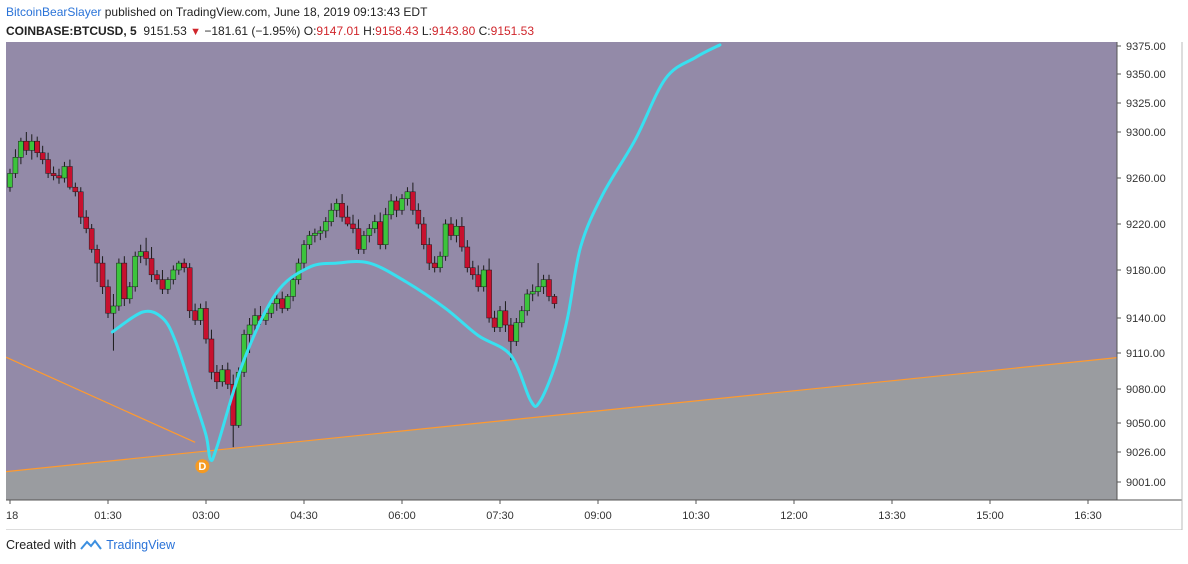 Image resolution: width=1188 pixels, height=564 pixels. I want to click on y-tick-label: 9300.00, so click(1146, 133).